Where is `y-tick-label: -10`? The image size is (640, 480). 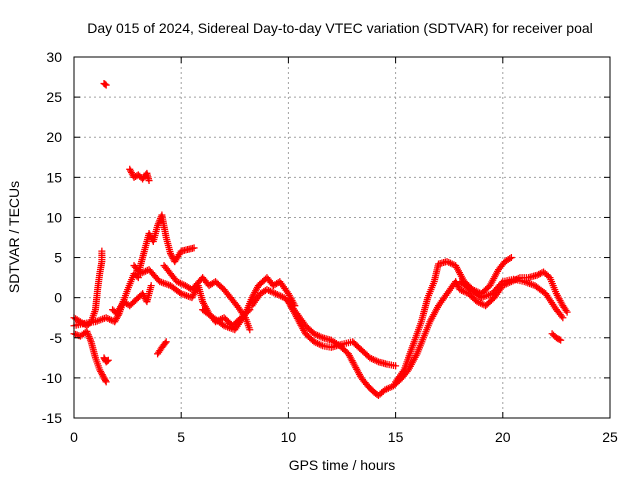 y-tick-label: -10 is located at coordinates (52, 378).